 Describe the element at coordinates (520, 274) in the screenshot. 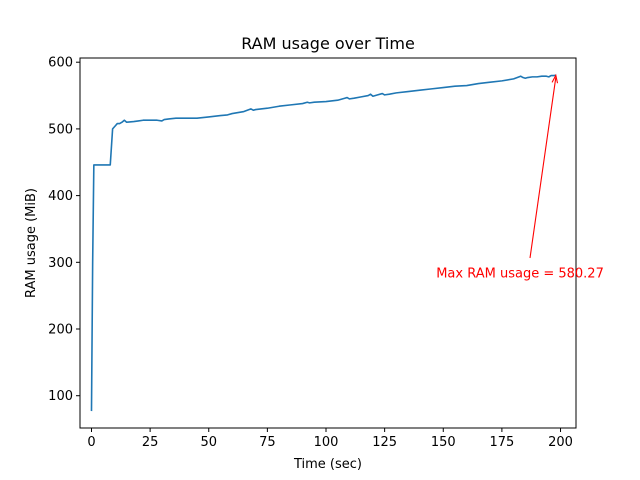

I see `annotation-label: Max RAM usage = 580.27` at that location.